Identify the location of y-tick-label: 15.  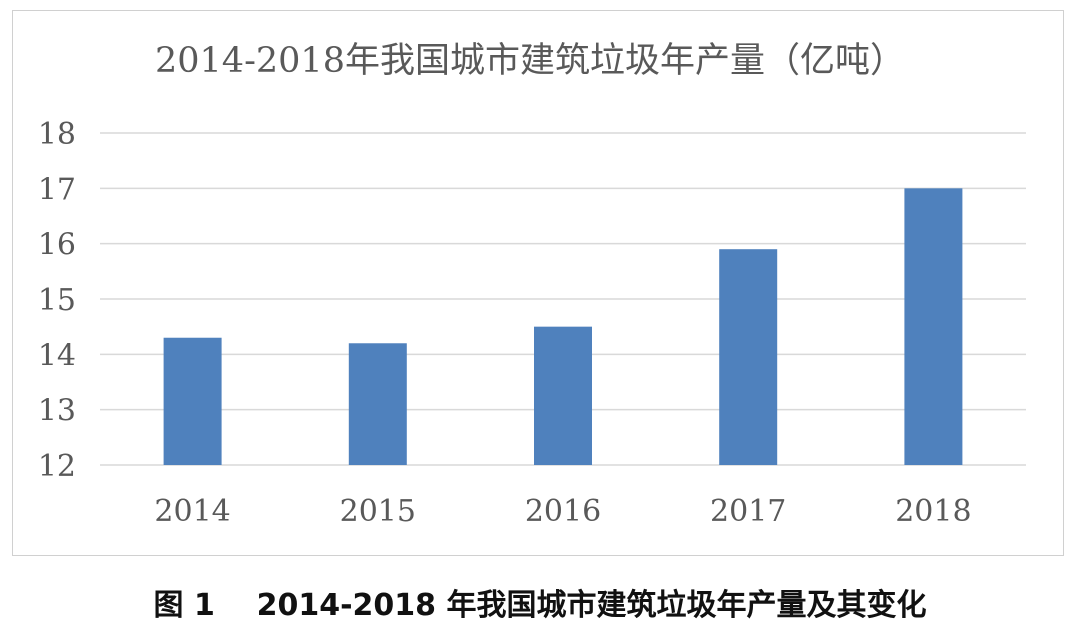
(57, 300).